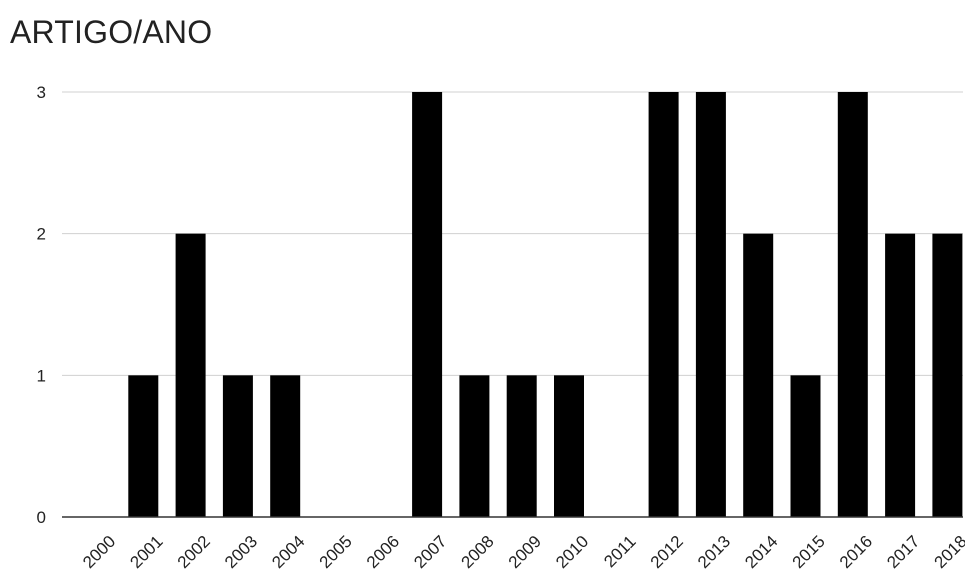 The height and width of the screenshot is (586, 965). What do you see at coordinates (241, 552) in the screenshot?
I see `x-tick-label: 2003` at bounding box center [241, 552].